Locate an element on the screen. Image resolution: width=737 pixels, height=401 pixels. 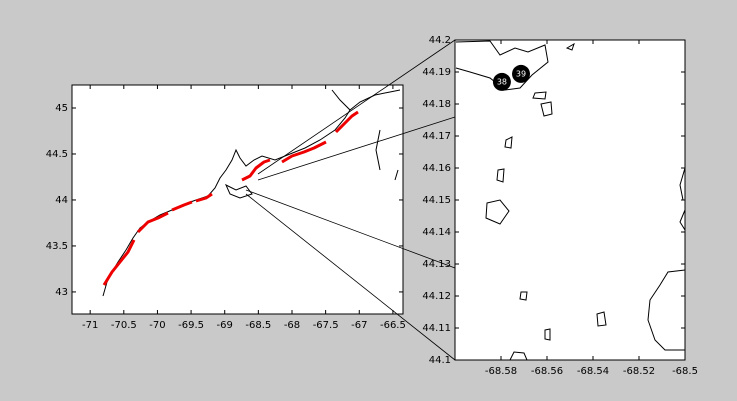
y-tick-label: 43 is located at coordinates (61, 292).